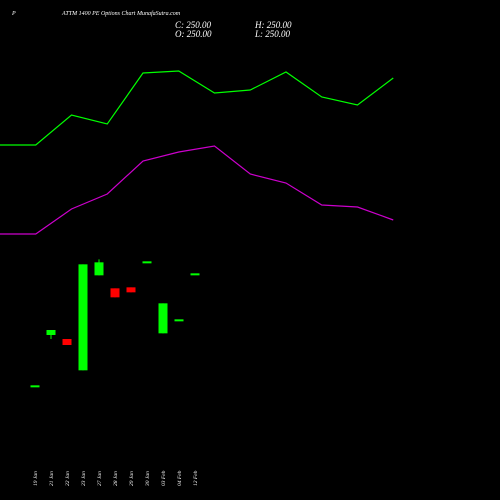 This screenshot has height=500, width=500. What do you see at coordinates (84, 478) in the screenshot?
I see `x-tick-label: 23 Jan` at bounding box center [84, 478].